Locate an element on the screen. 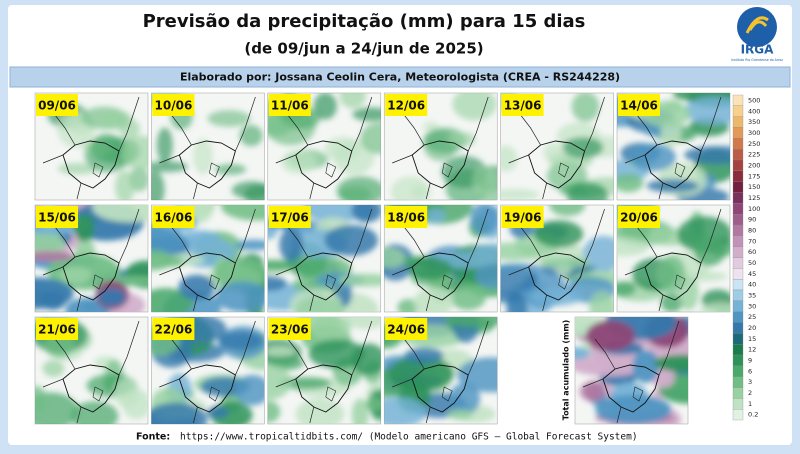  map-panel: 10/06 is located at coordinates (208, 146).